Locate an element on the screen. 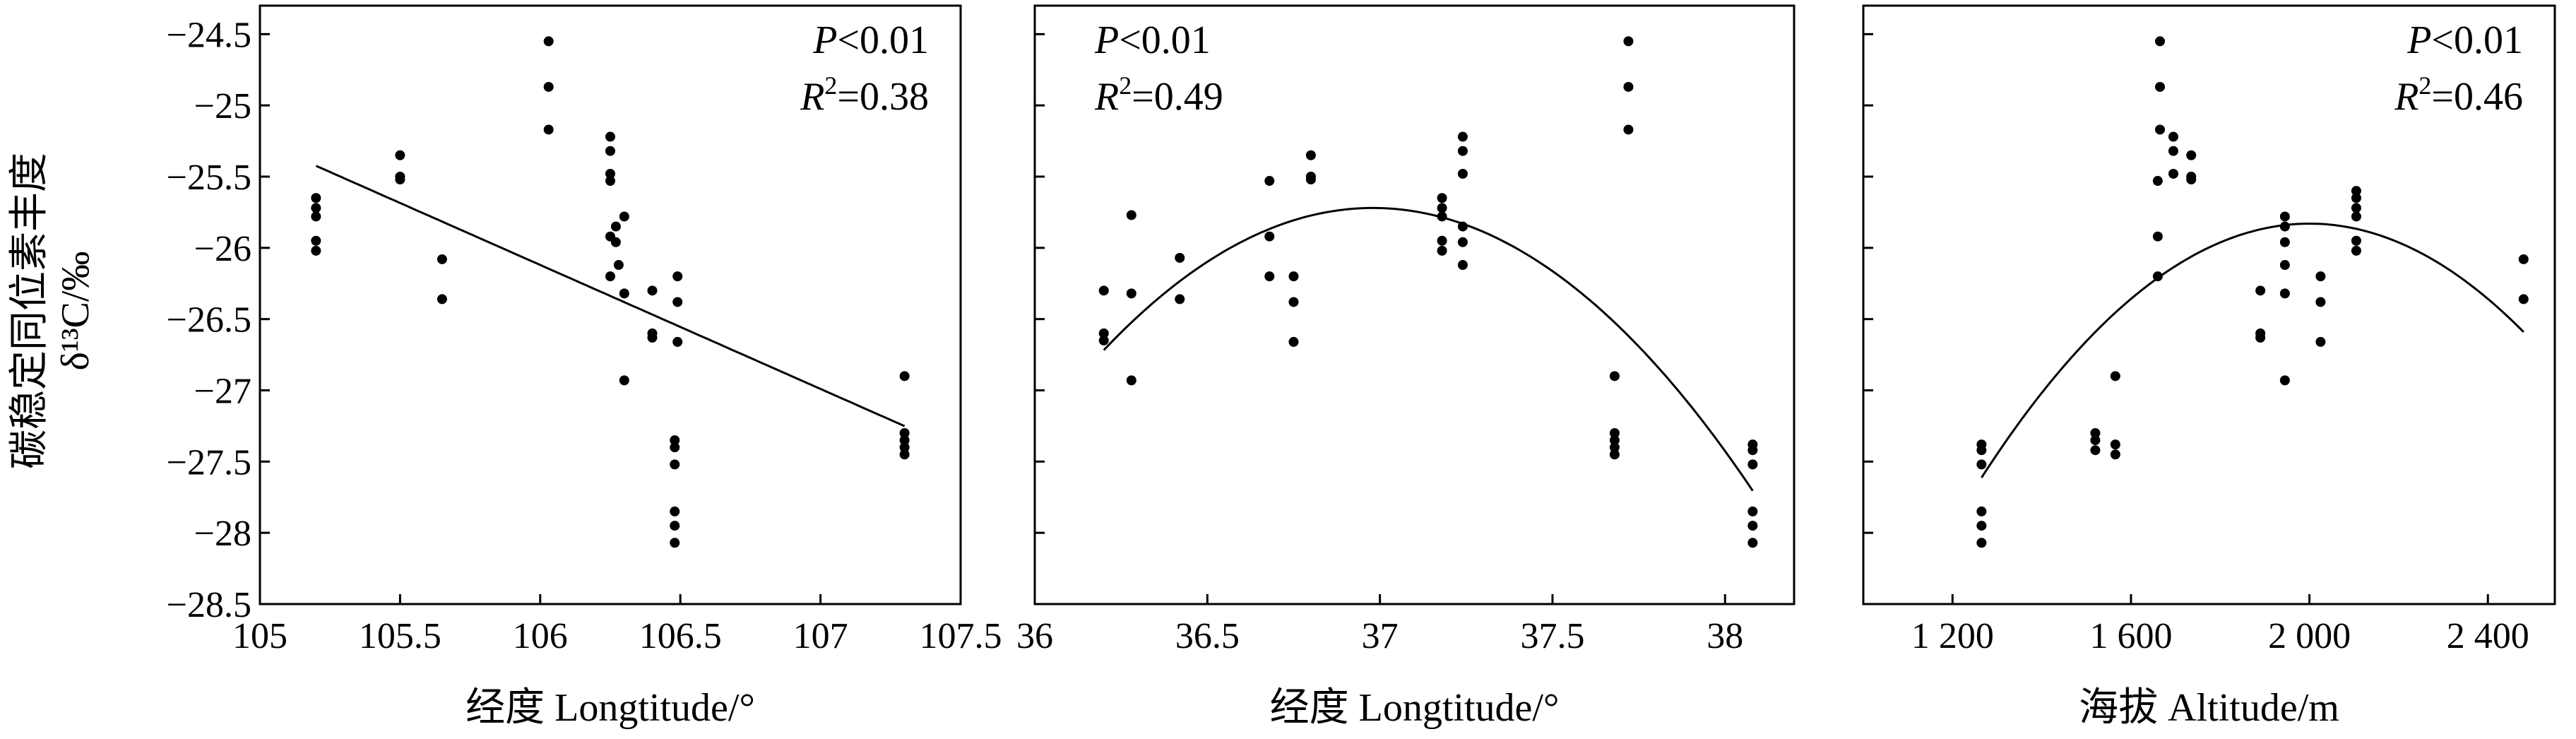  p-symbol: P is located at coordinates (824, 40).